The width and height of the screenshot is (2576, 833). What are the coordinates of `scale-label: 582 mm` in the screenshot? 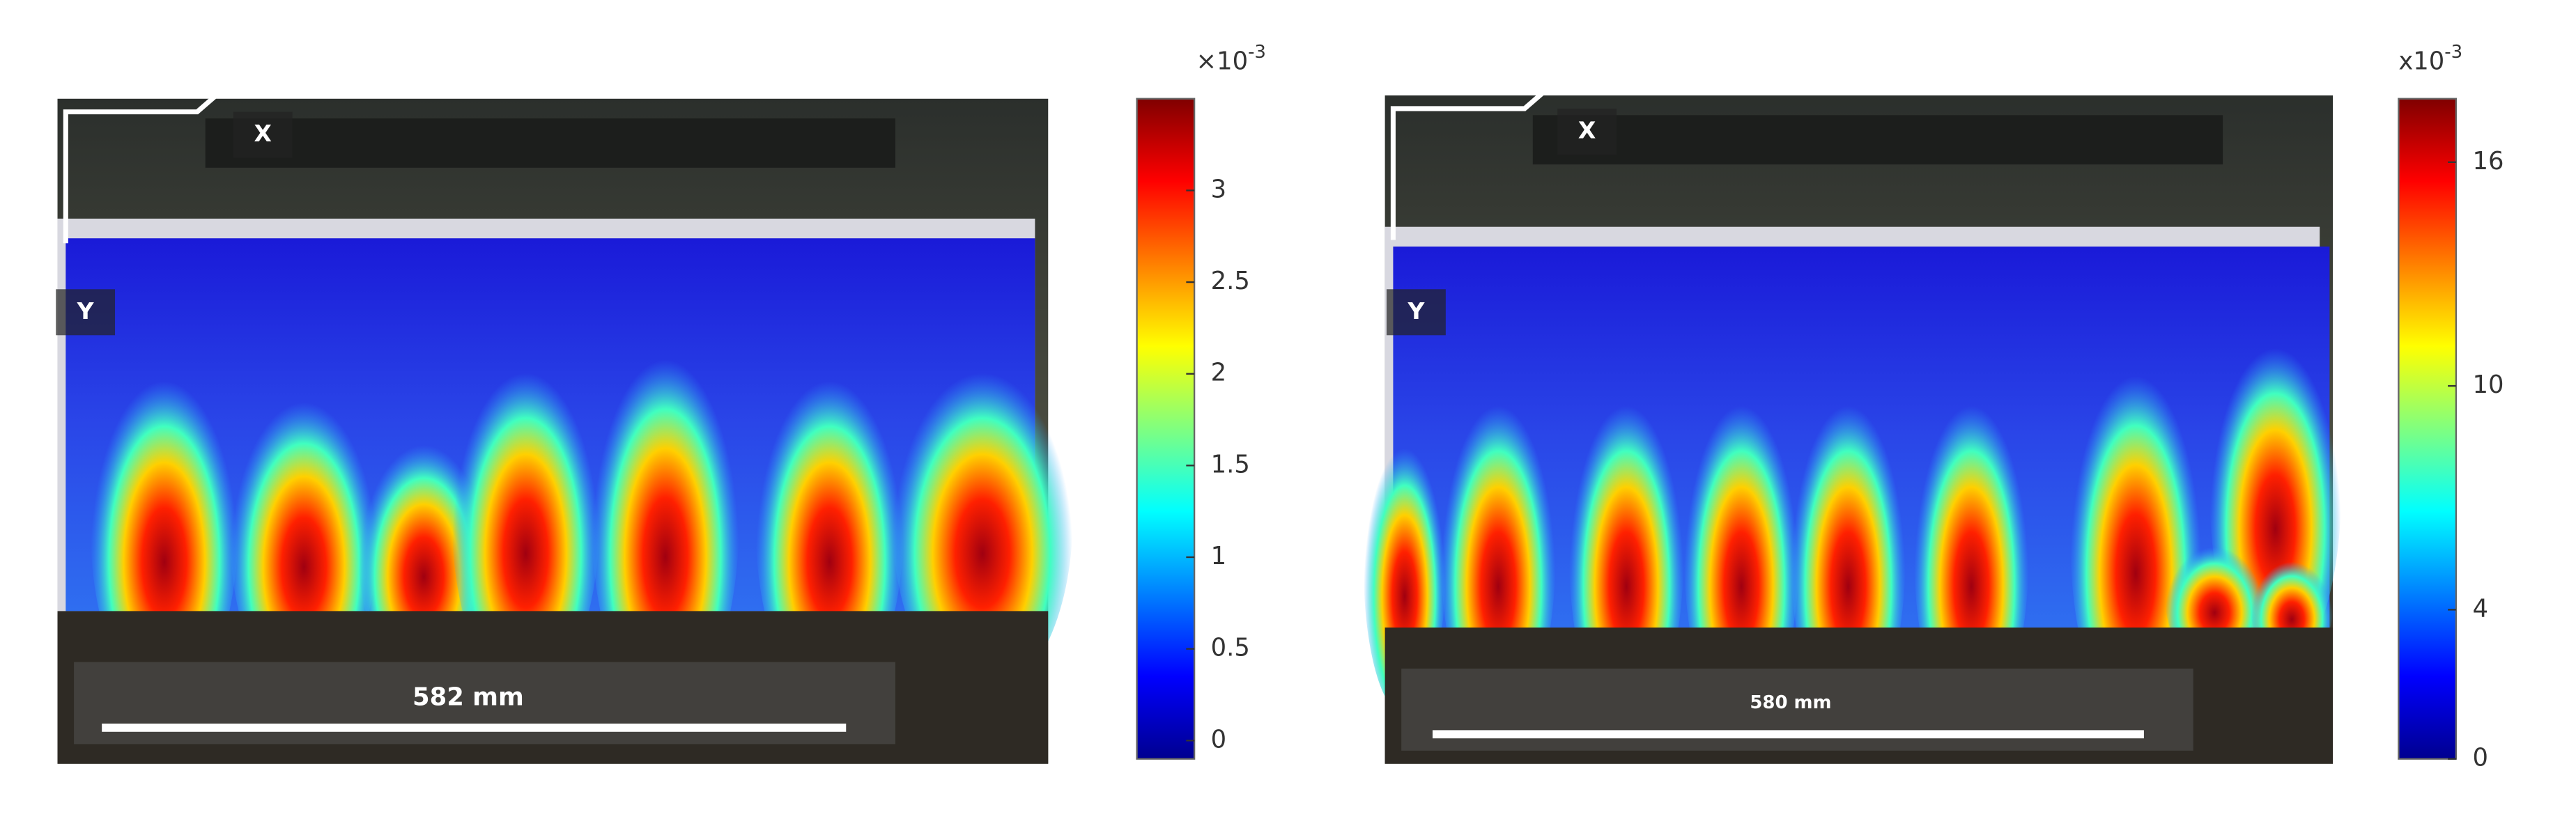 It's located at (468, 697).